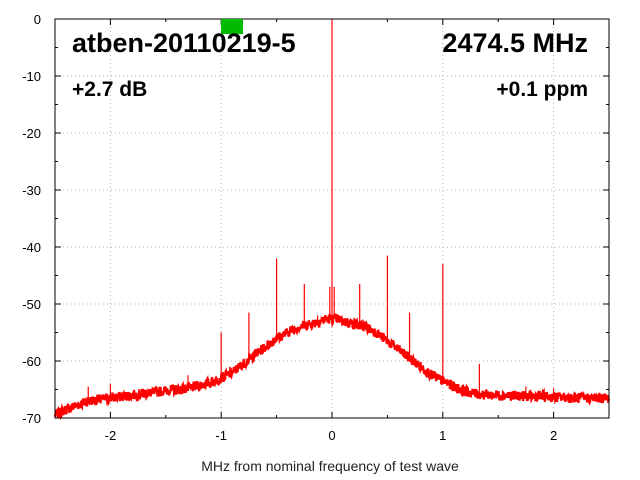  I want to click on y-tick-label: -60, so click(31, 361).